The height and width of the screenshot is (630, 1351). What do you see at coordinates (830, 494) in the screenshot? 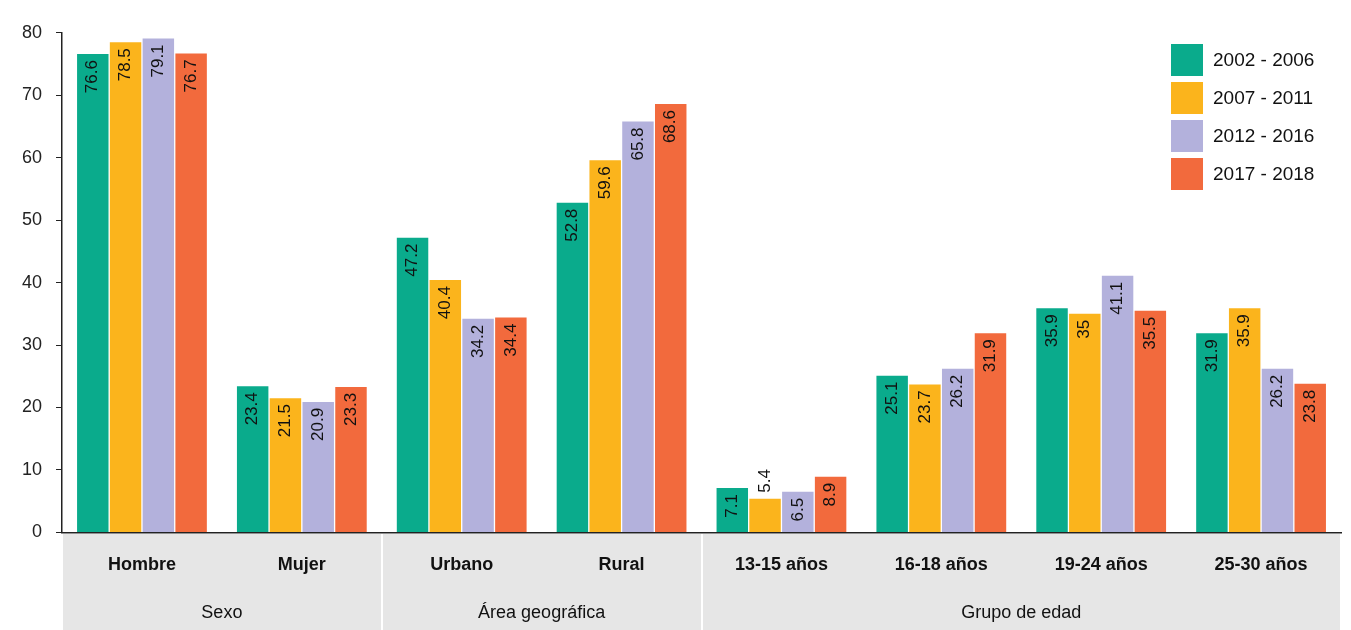
I see `data-label: 8.9` at bounding box center [830, 494].